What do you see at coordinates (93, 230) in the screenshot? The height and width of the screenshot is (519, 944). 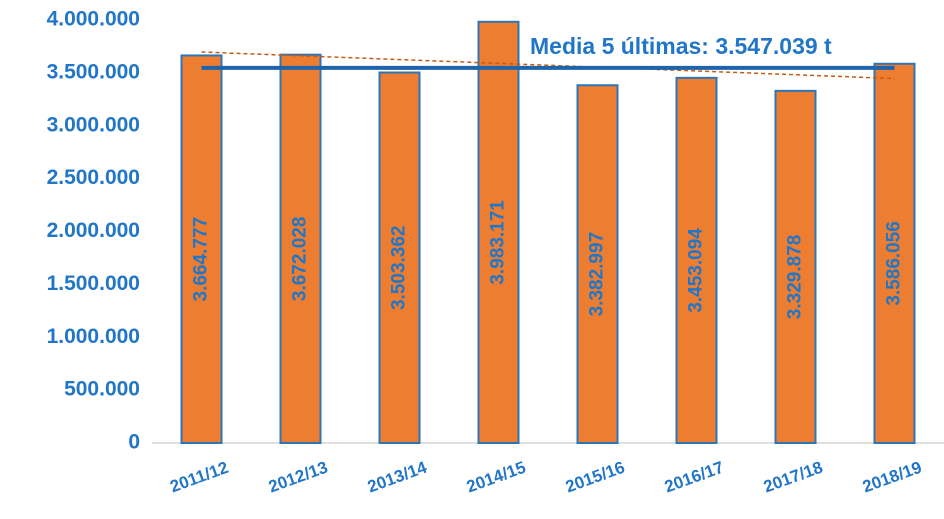 I see `y-tick-label: 2.000.000` at bounding box center [93, 230].